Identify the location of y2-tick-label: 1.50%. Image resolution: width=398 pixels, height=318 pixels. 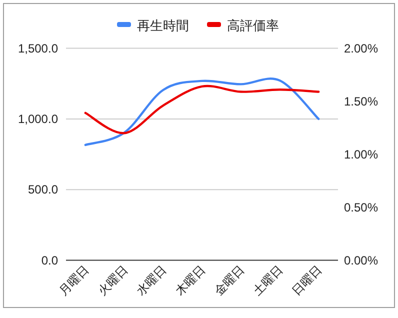
(361, 101).